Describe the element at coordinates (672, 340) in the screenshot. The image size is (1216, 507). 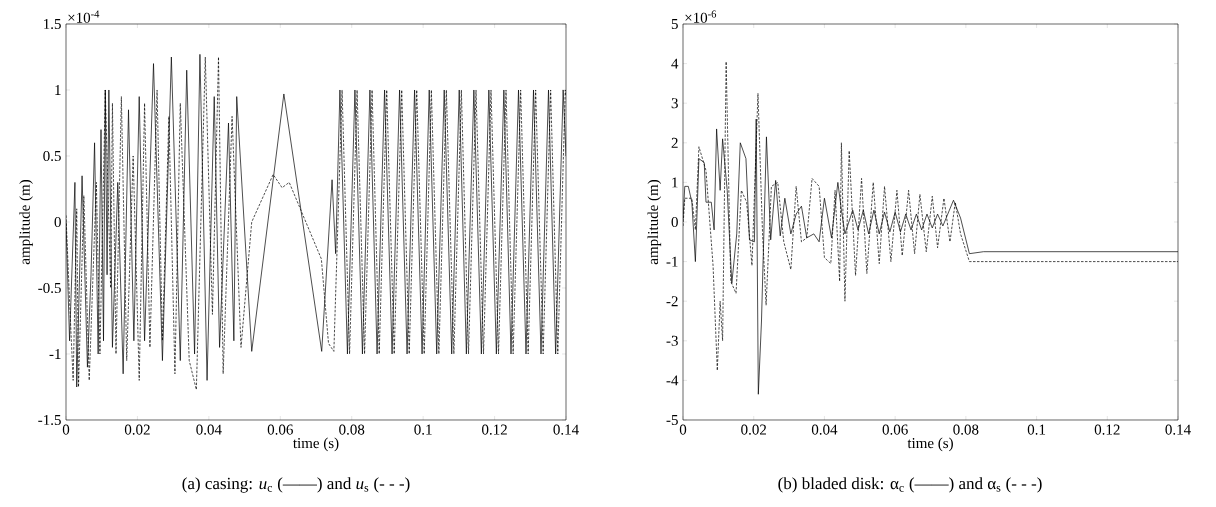
I see `y-tick-label: -3` at that location.